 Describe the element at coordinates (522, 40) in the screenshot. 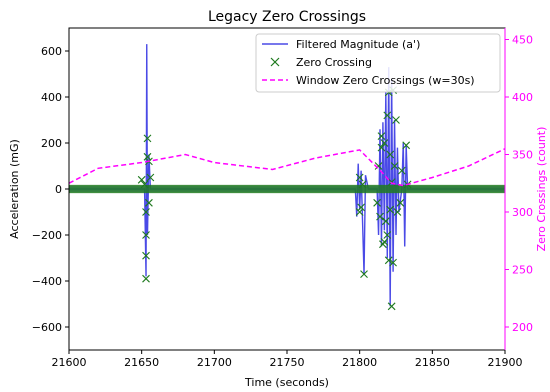

I see `right-tick-label: 450` at that location.